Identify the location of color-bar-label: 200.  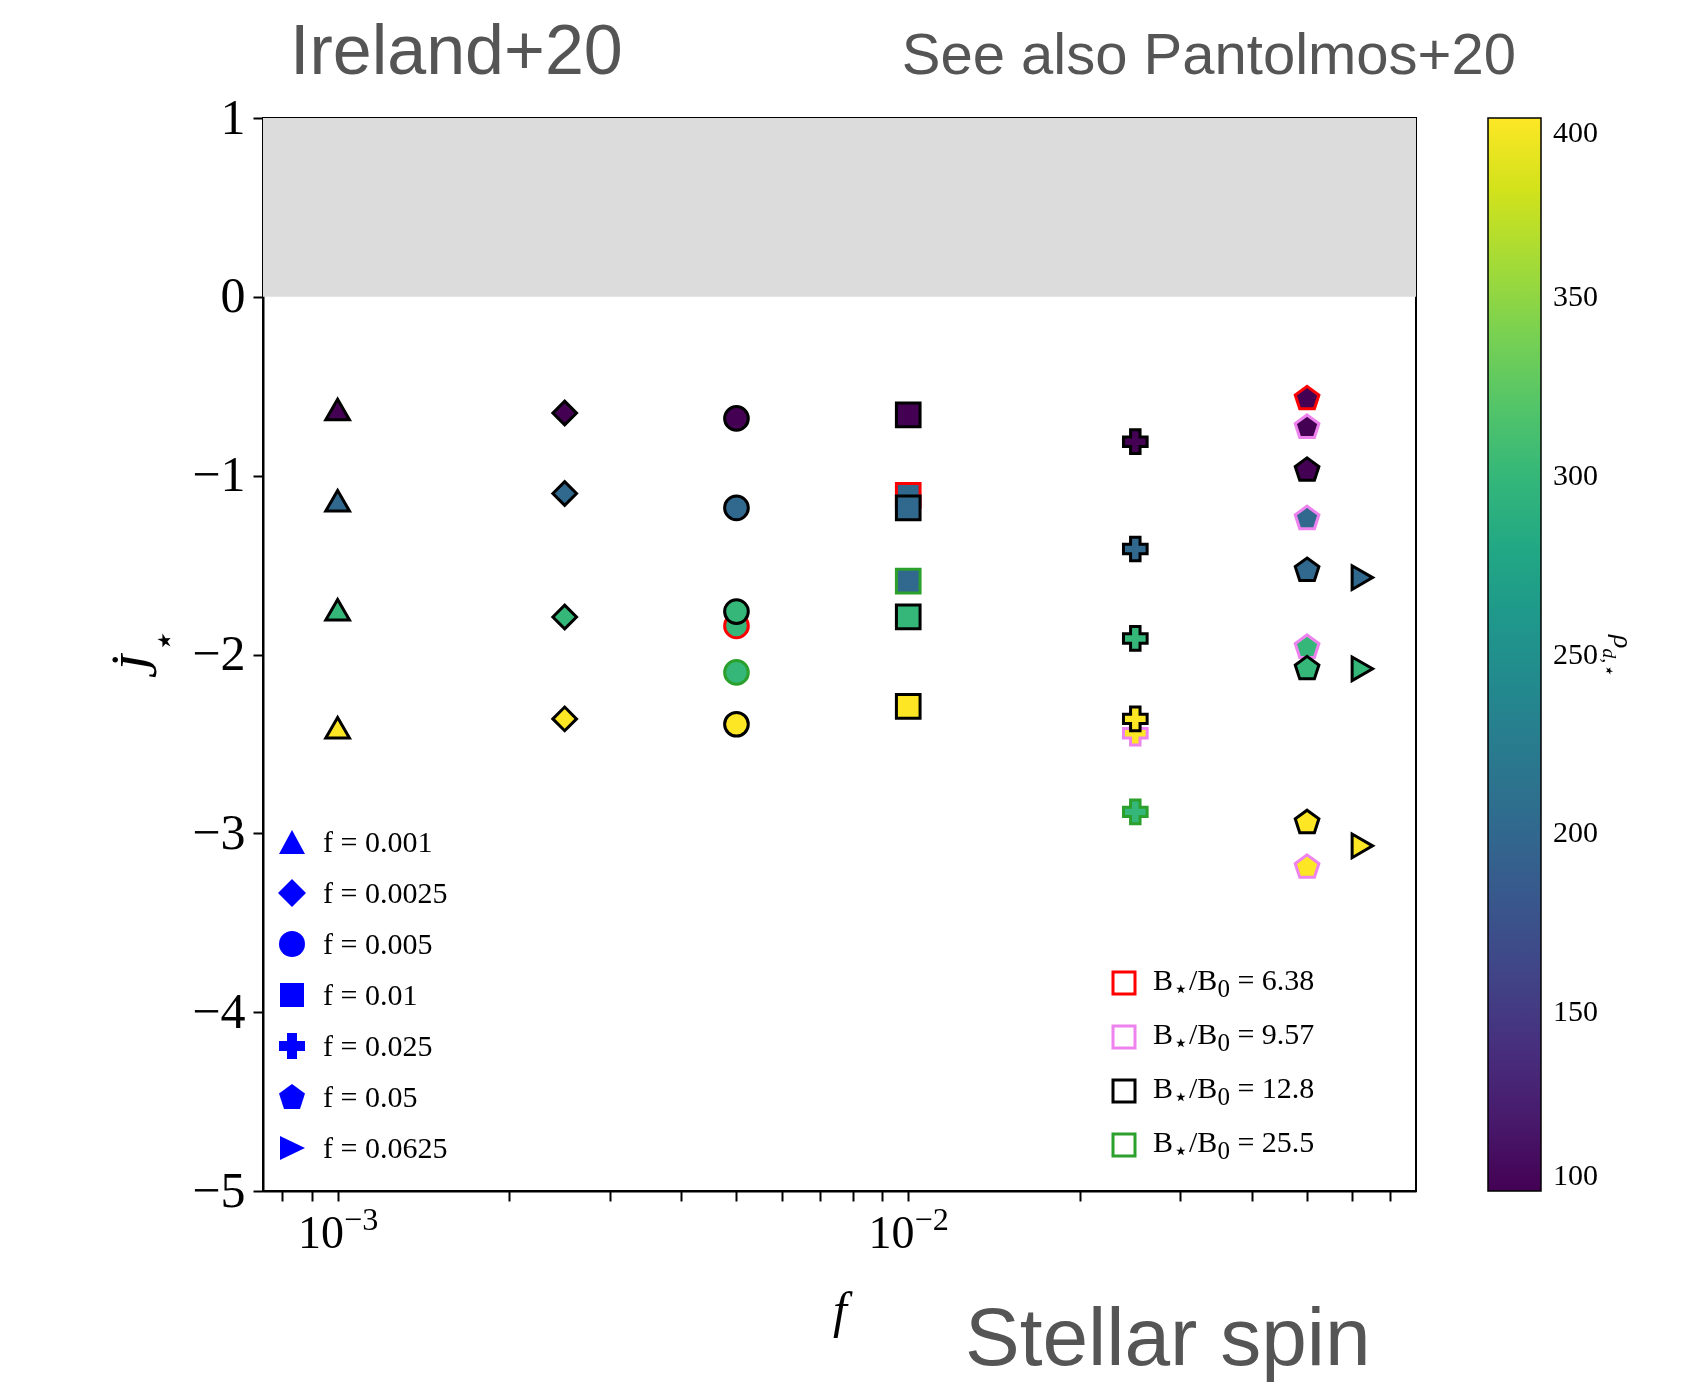
(1575, 832).